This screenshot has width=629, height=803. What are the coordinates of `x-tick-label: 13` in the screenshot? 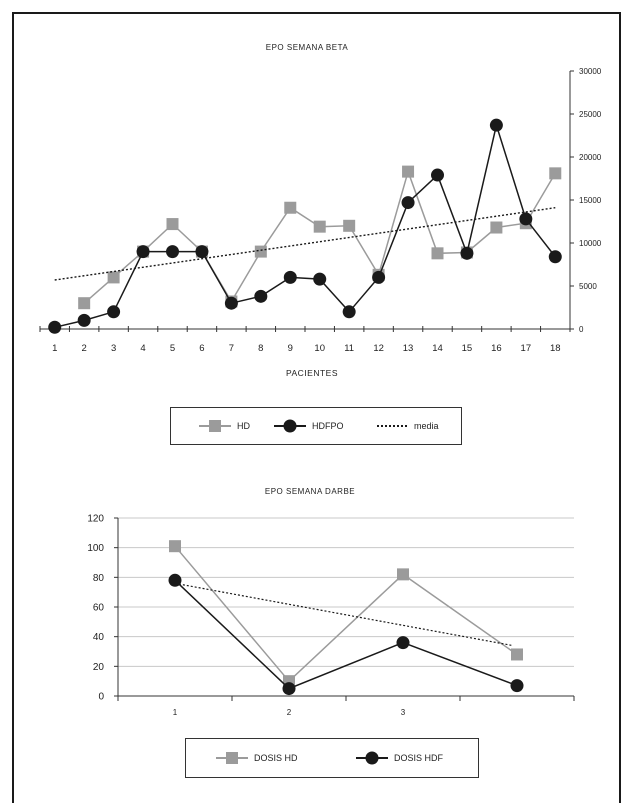 It's located at (408, 348).